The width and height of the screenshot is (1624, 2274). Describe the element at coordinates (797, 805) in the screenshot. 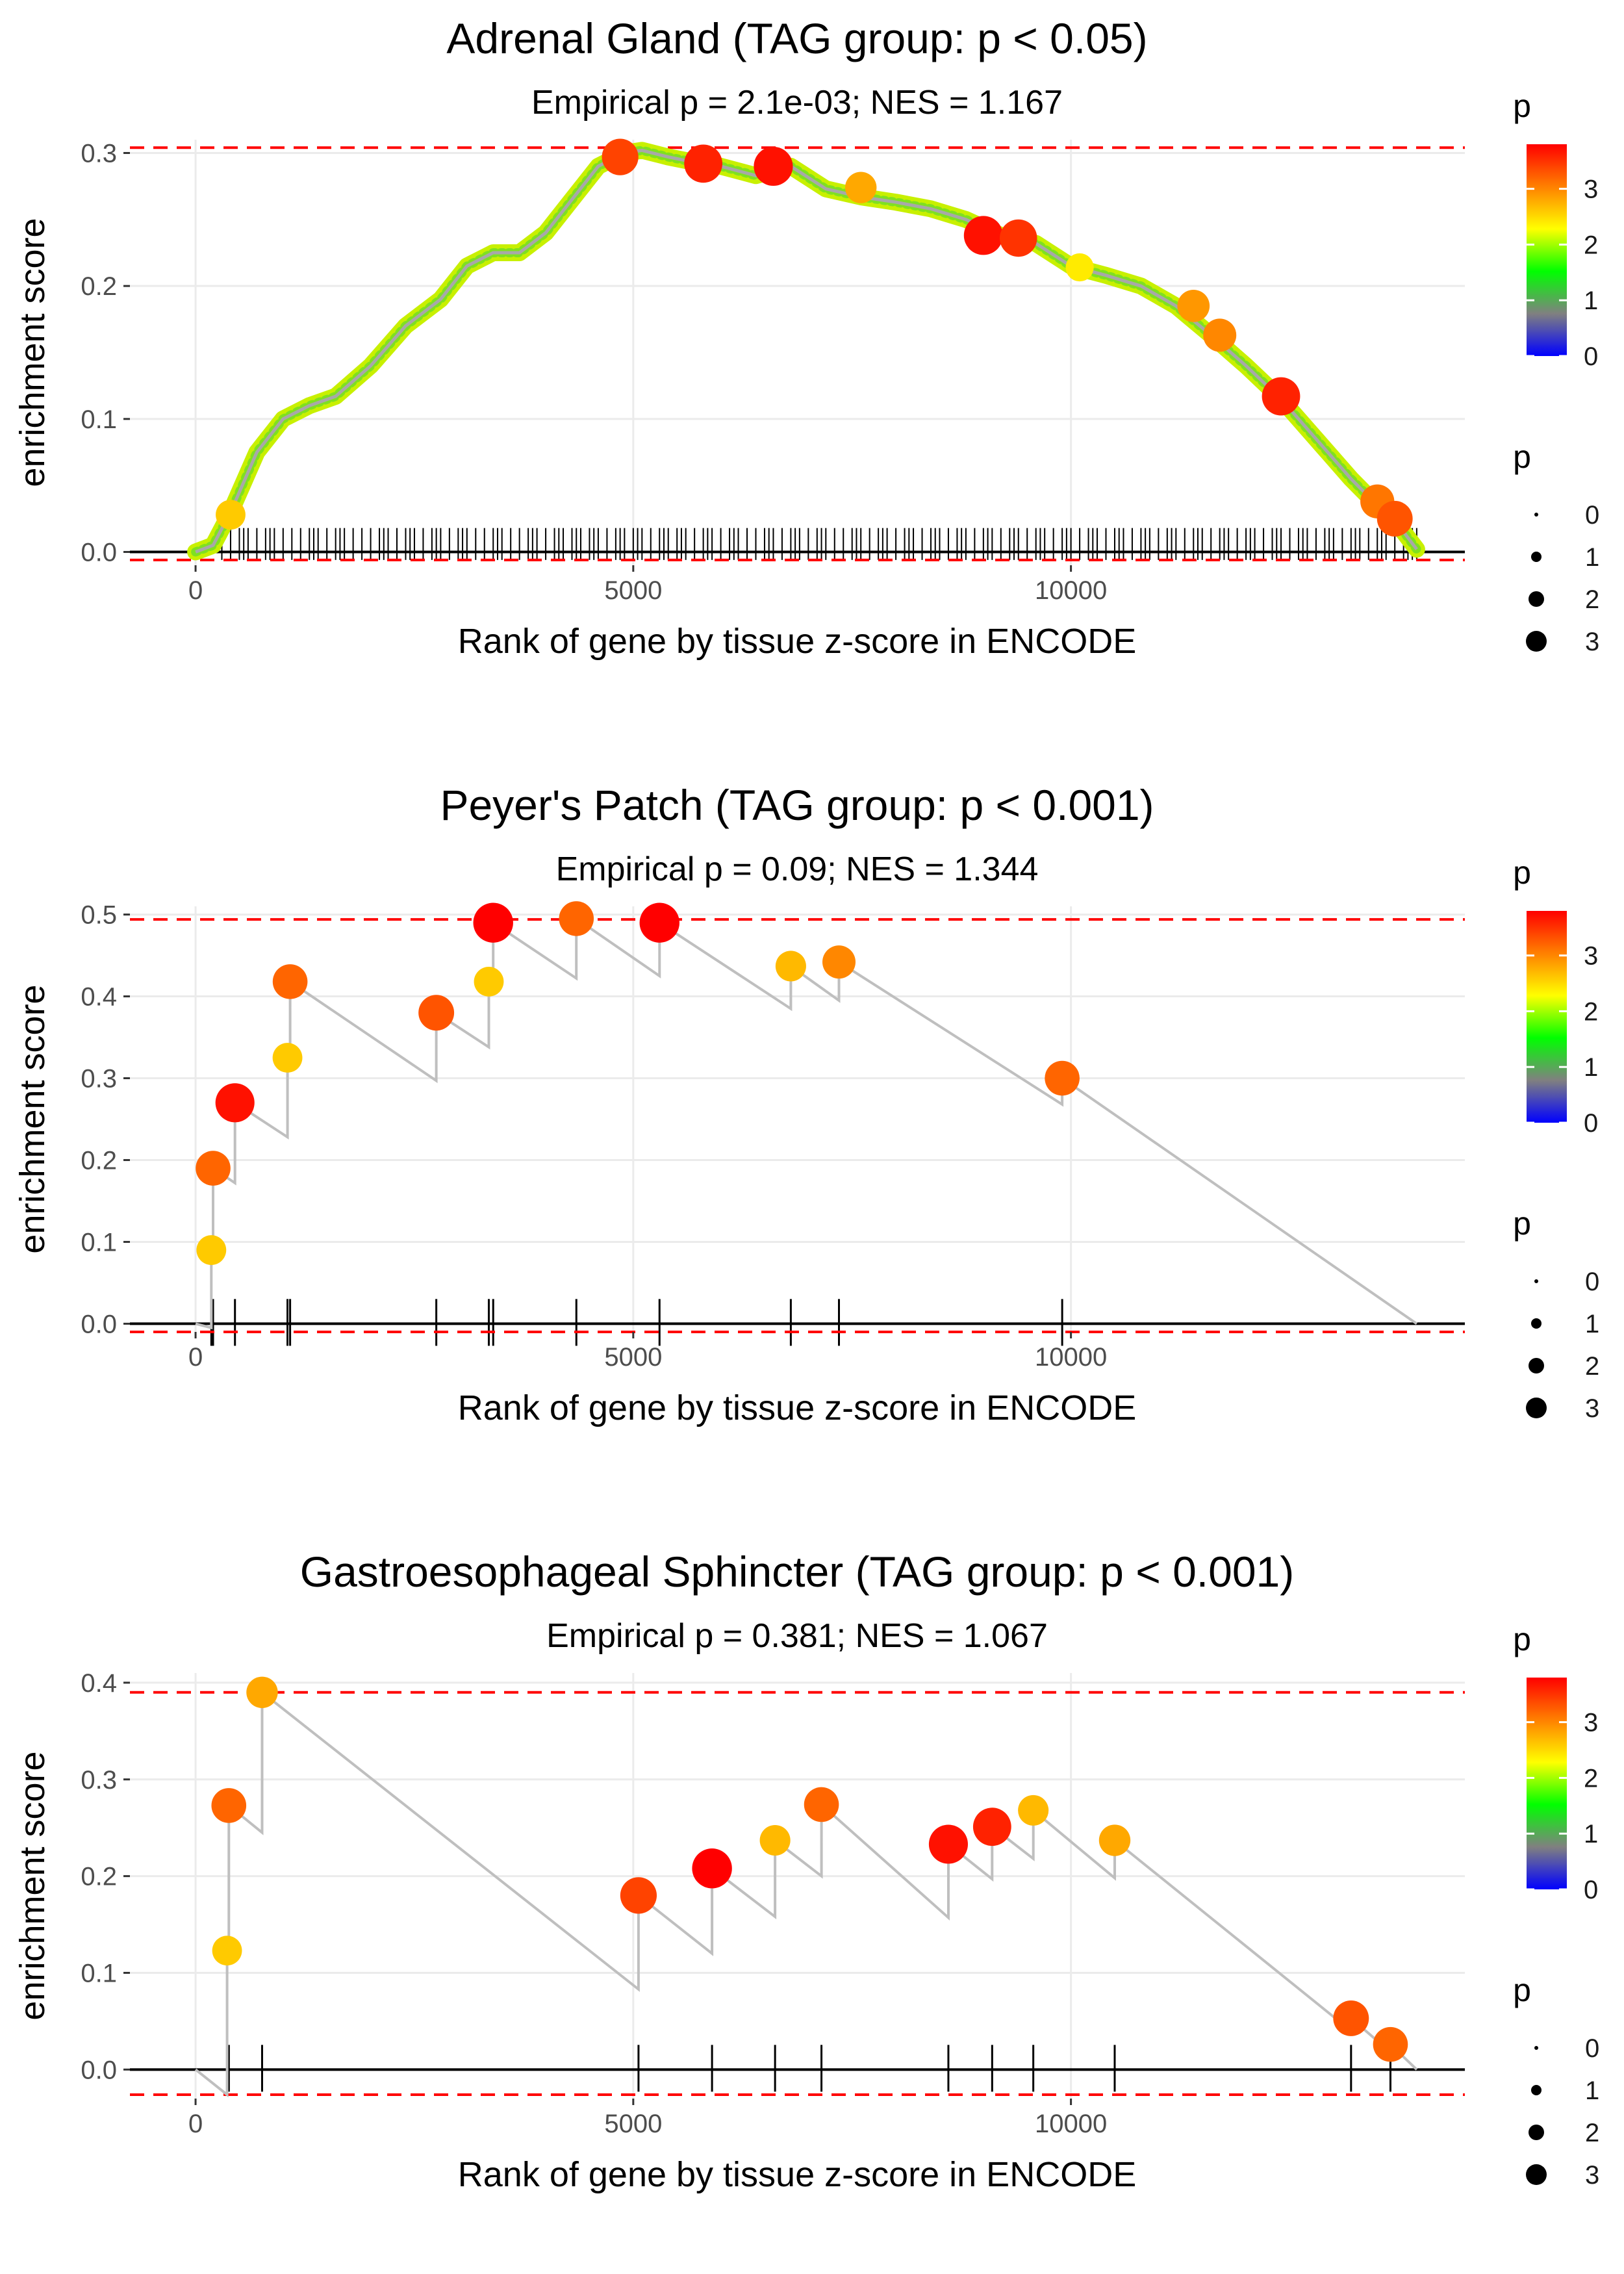

I see `chart-title: Peyer's Patch (TAG group: p < 0.001)` at that location.